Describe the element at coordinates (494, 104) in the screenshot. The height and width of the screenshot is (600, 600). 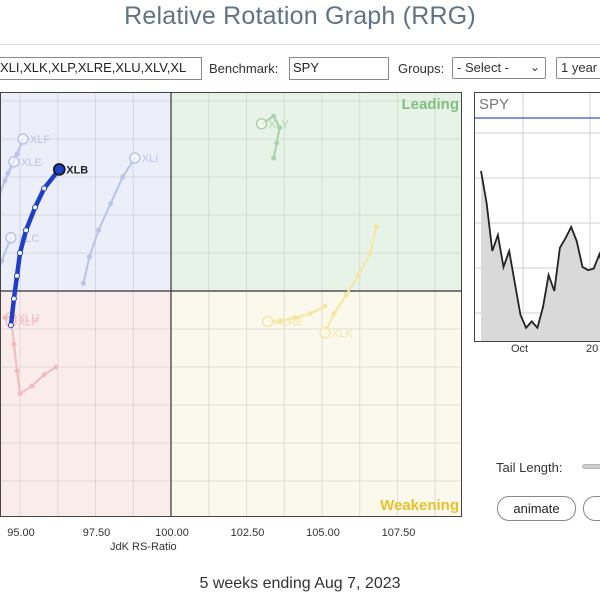
I see `benchmark-label: SPY` at that location.